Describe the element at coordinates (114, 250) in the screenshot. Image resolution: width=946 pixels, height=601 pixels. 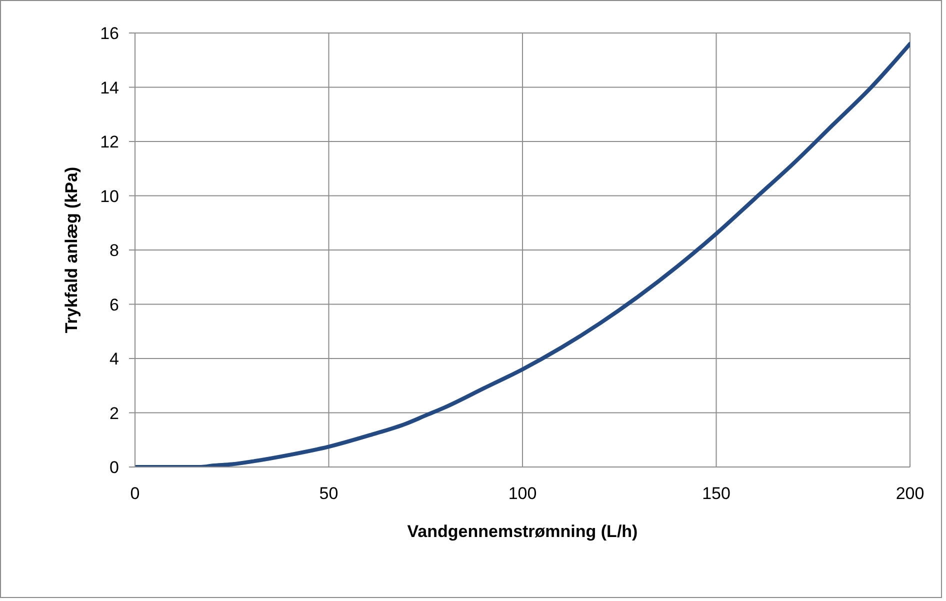
I see `y-tick-label: 8` at that location.